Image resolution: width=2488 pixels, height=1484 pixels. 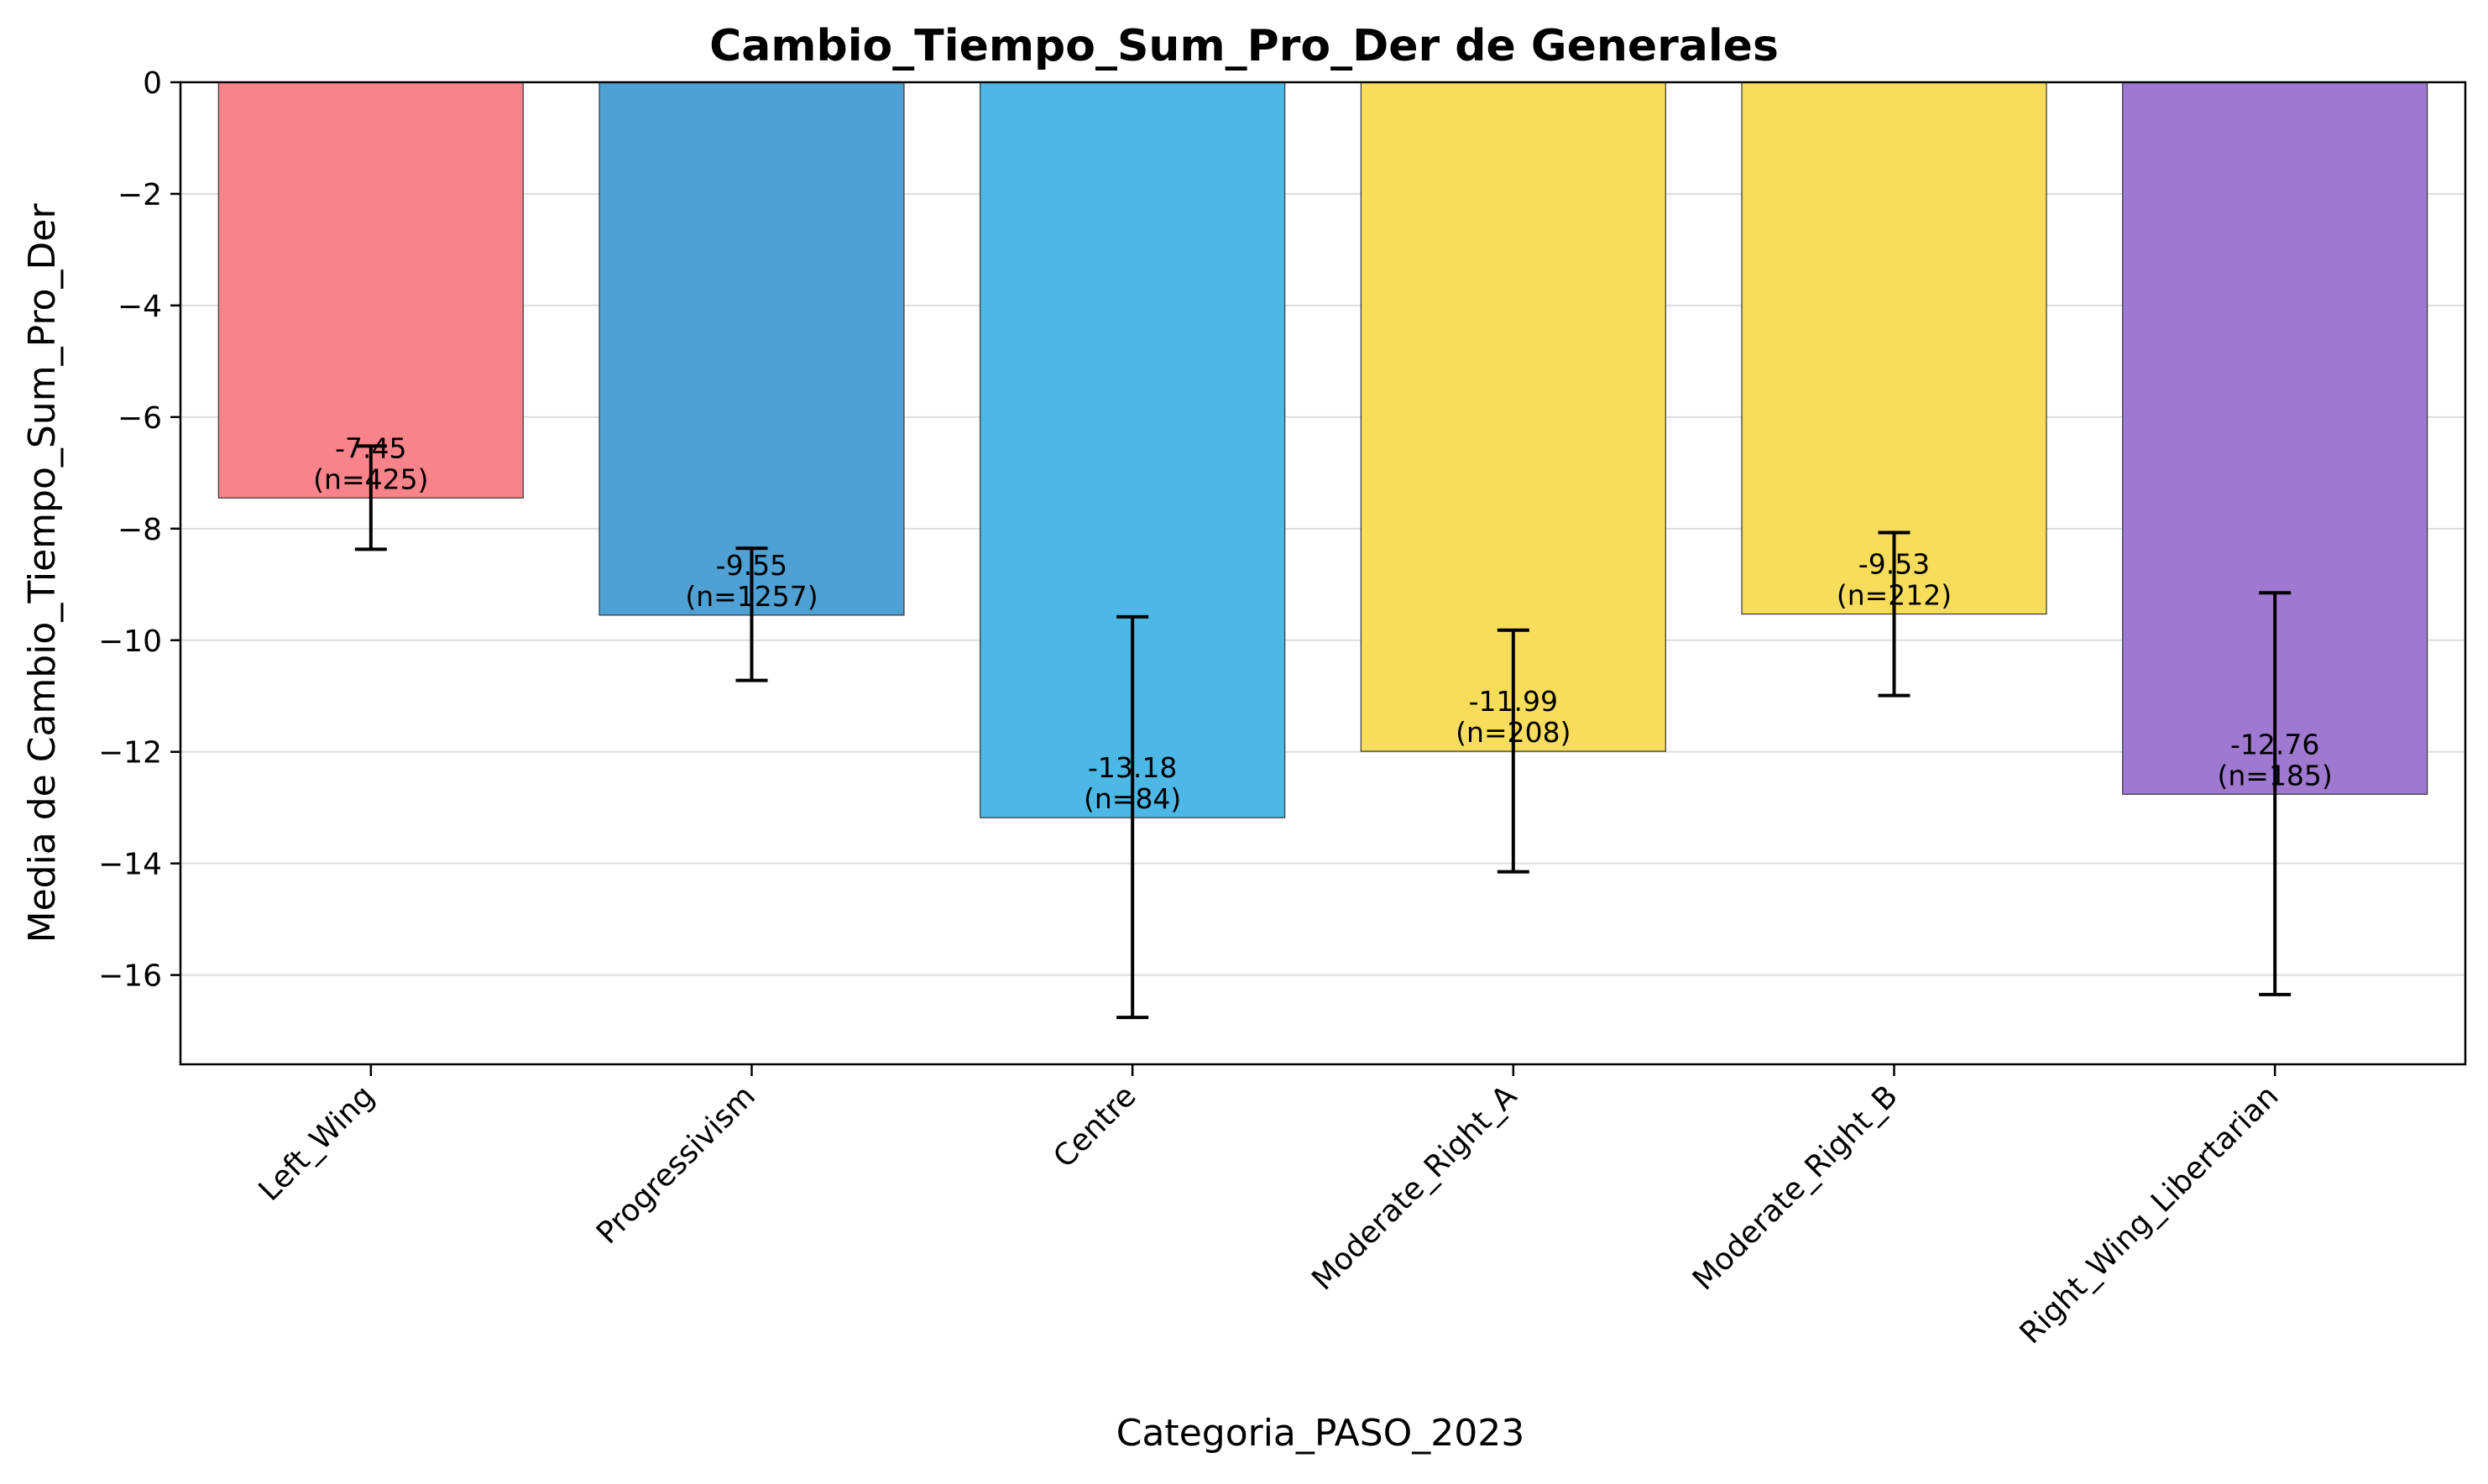 I want to click on x-axis-label: Categoria_PASO_2023, so click(x=1320, y=1433).